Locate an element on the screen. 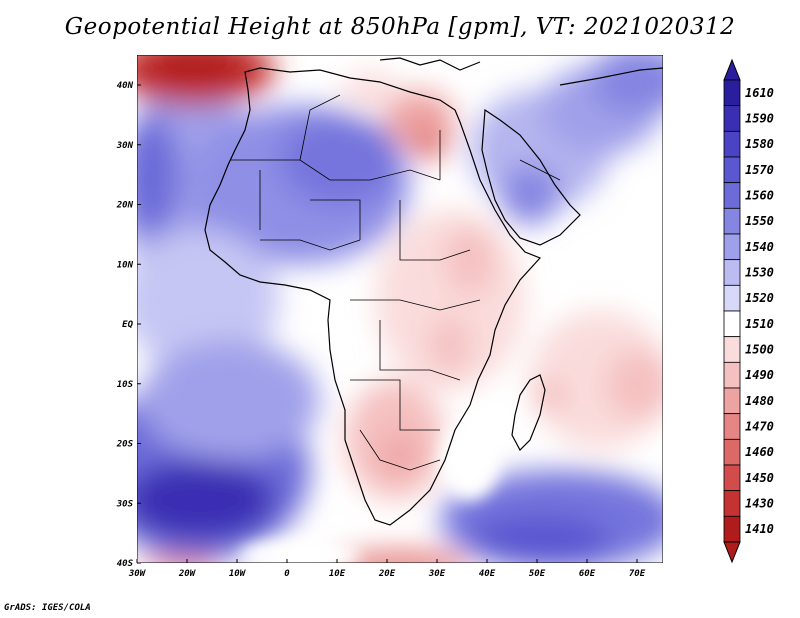 This screenshot has height=618, width=800. colorbar-top-arrow is located at coordinates (732, 69).